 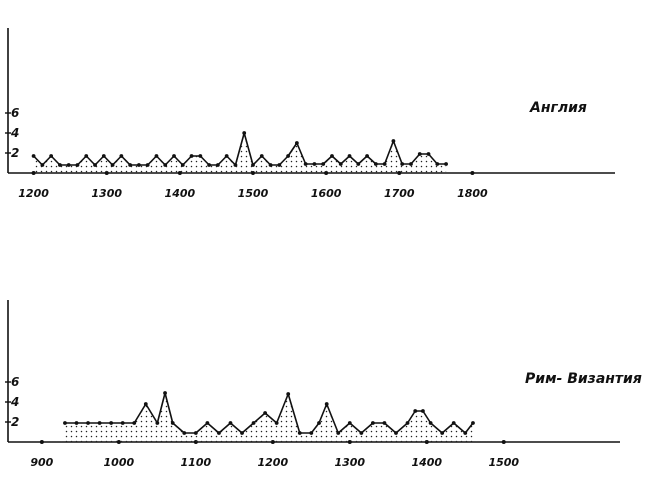 What do you see at coordinates (41, 462) in the screenshot?
I see `x-tick-label: 900` at bounding box center [41, 462].